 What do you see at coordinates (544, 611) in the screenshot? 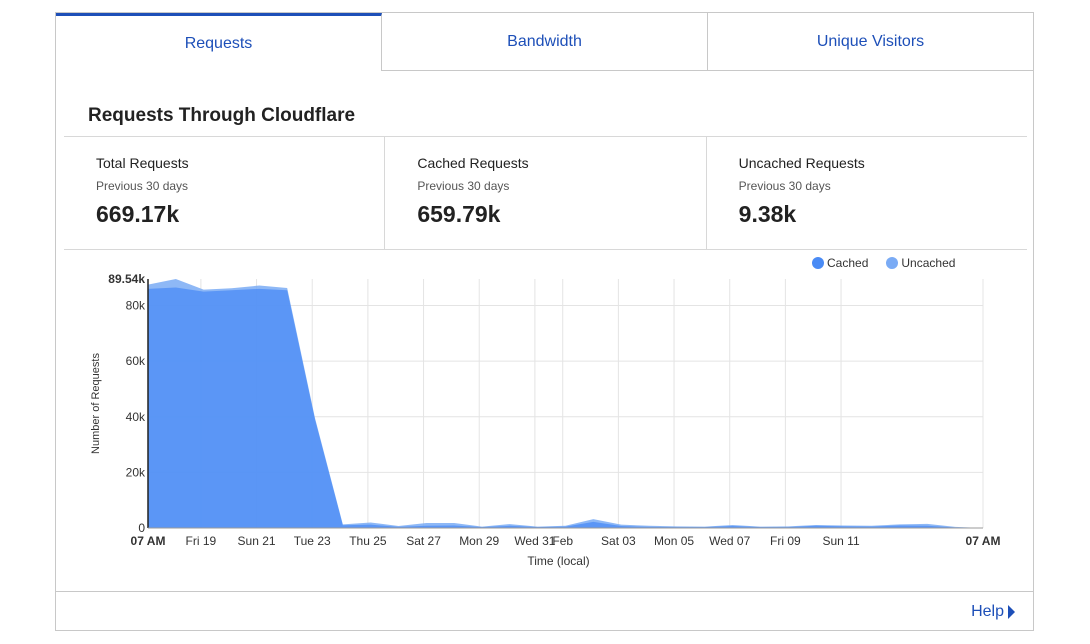
I see `card-footer: Help` at bounding box center [544, 611].